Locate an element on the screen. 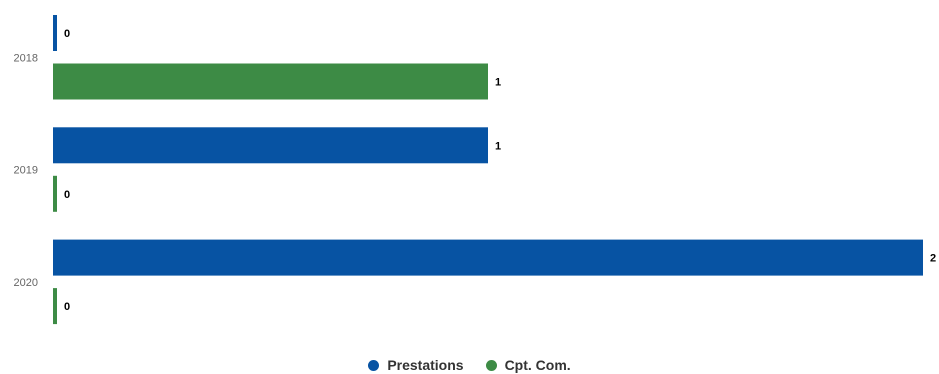  legend-item-cpt-com: Cpt. Com. is located at coordinates (528, 365).